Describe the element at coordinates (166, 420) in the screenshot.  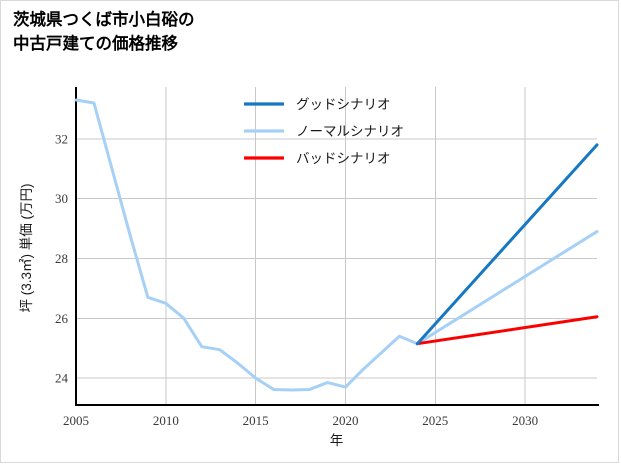
I see `x-tick-label: 2010` at that location.